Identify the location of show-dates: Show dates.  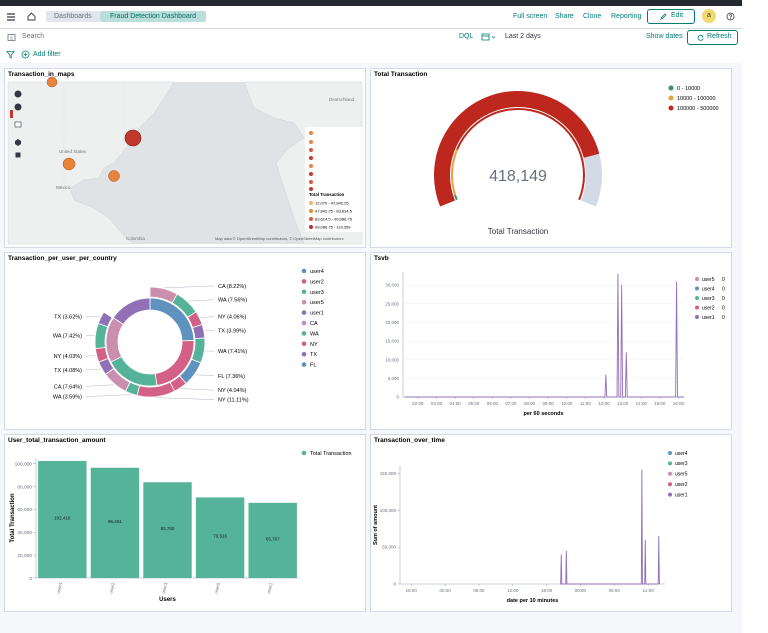
(664, 36).